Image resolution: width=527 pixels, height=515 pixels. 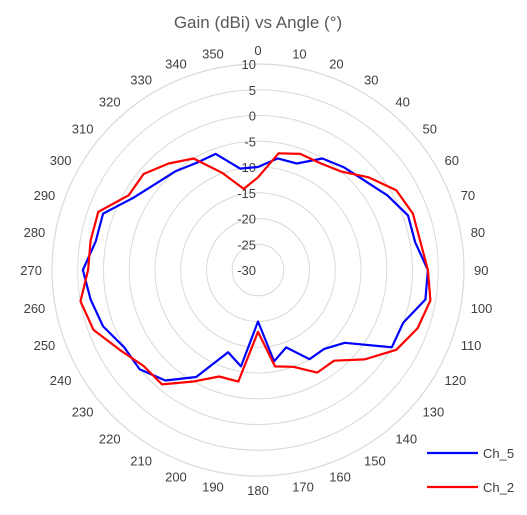 What do you see at coordinates (498, 487) in the screenshot?
I see `legend-label: Ch_2` at bounding box center [498, 487].